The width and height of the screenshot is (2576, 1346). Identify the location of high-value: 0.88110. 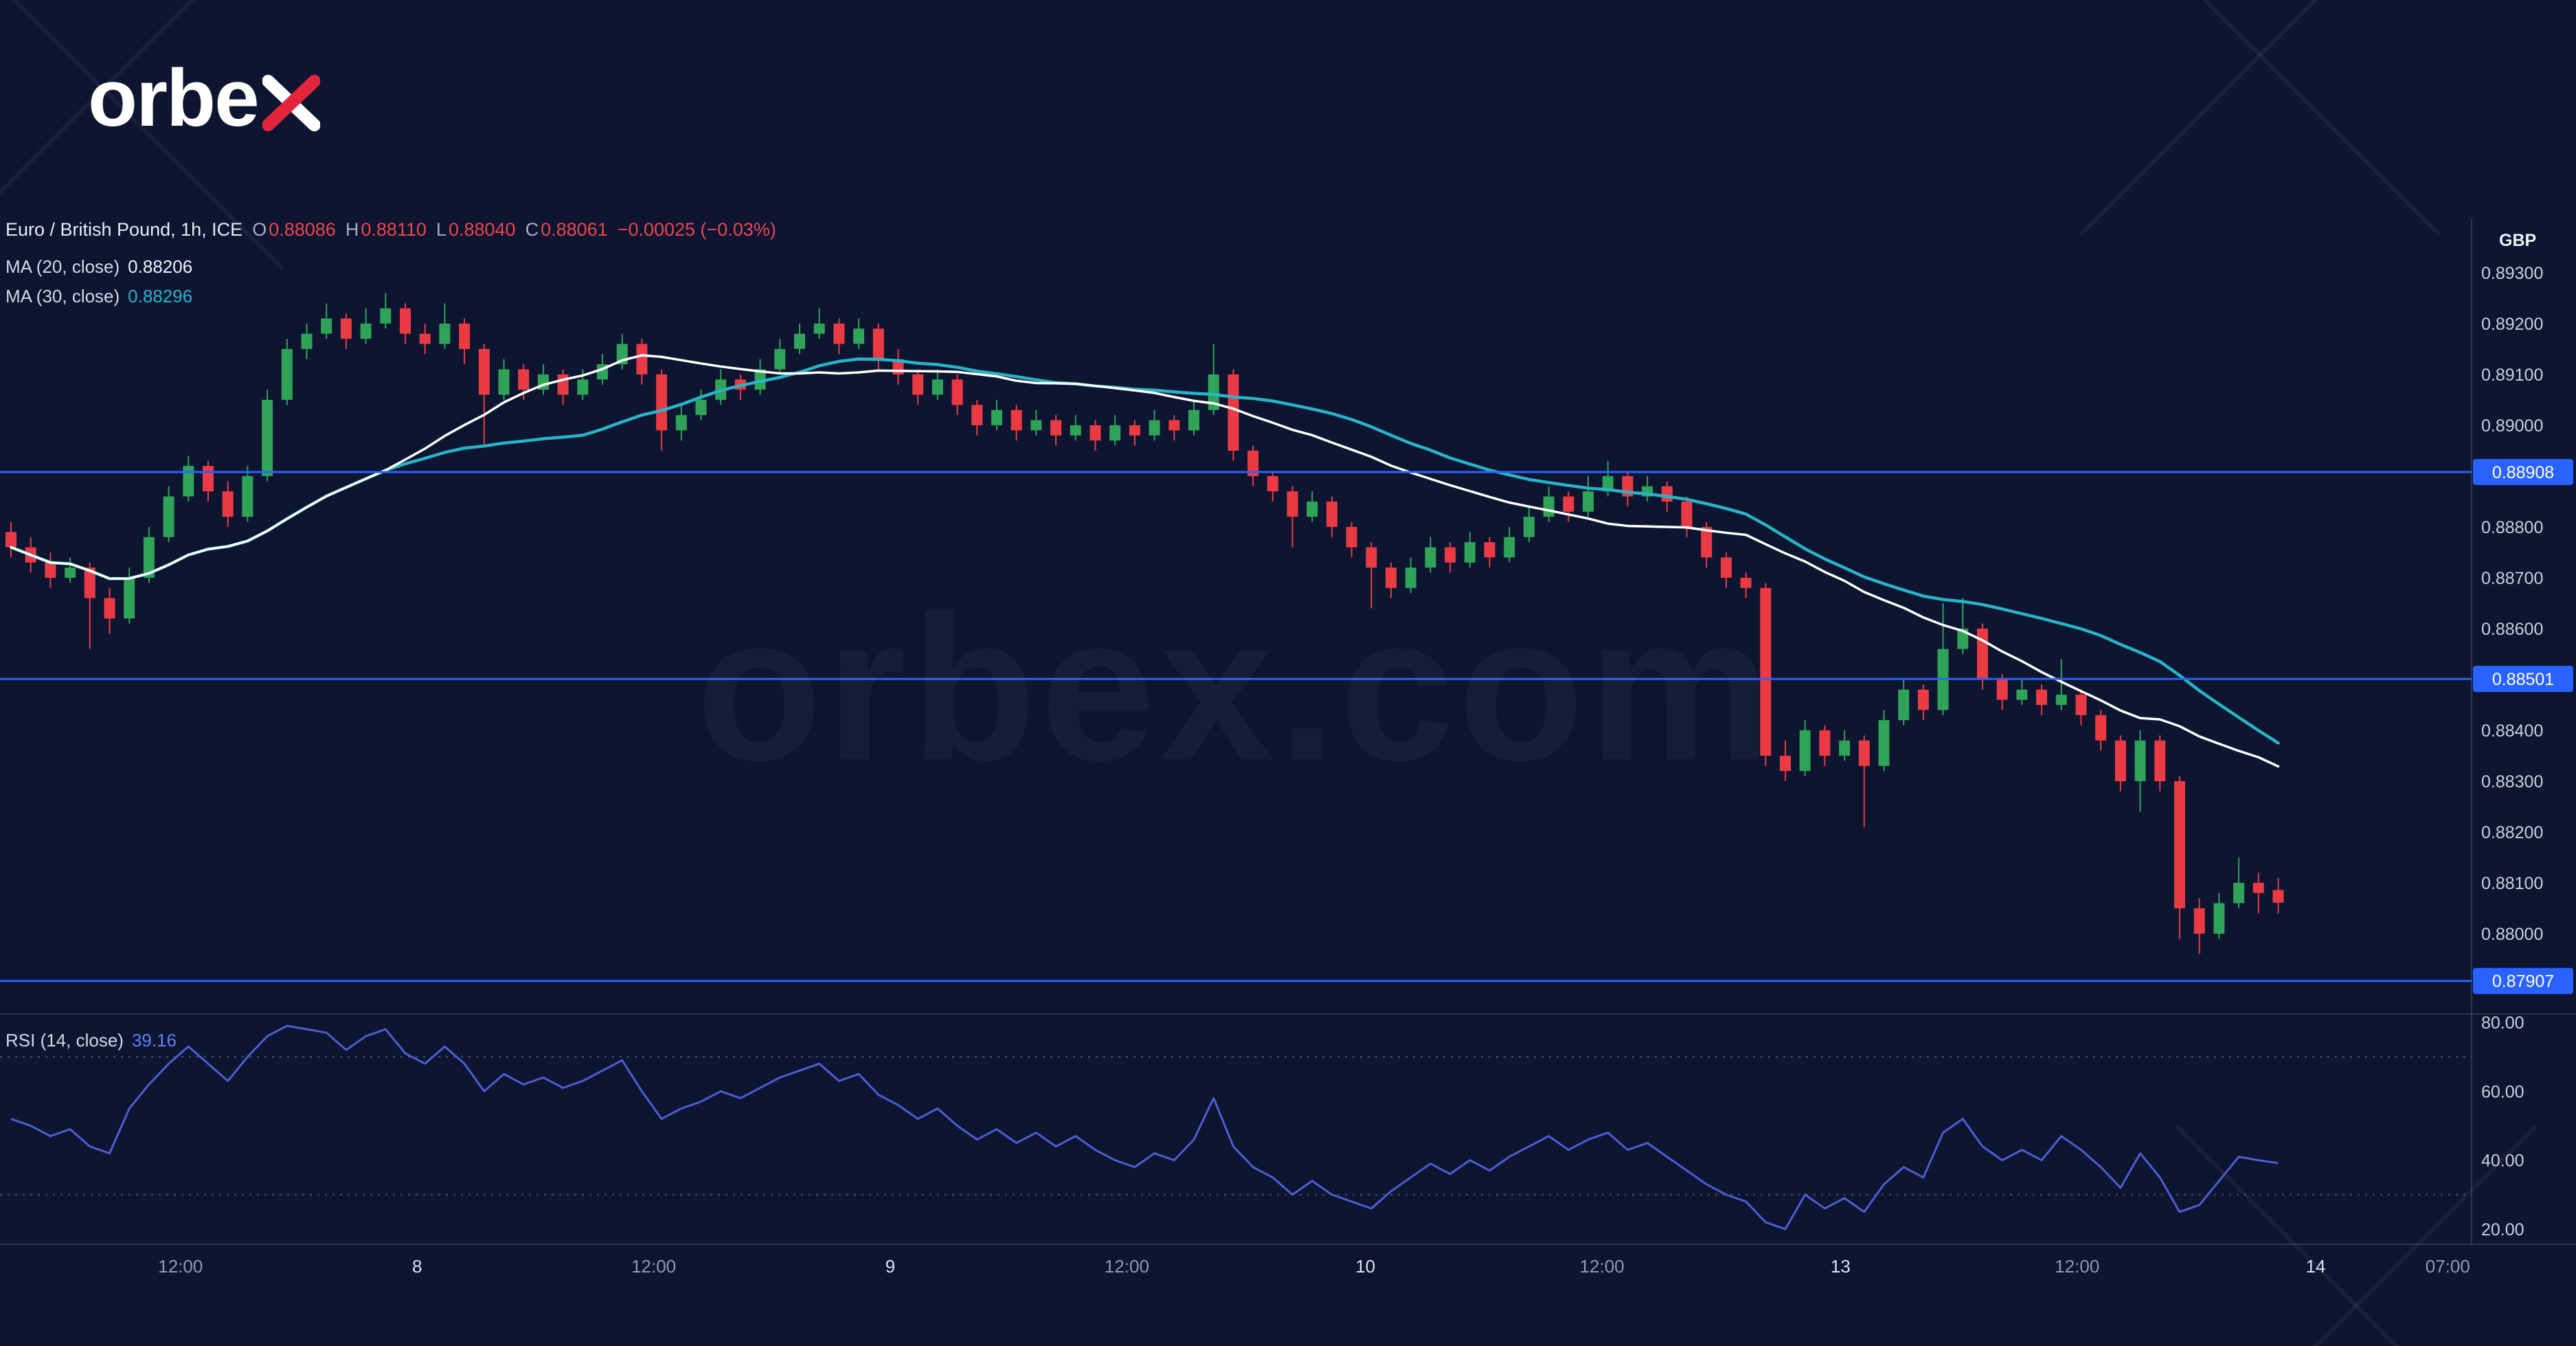
(394, 229).